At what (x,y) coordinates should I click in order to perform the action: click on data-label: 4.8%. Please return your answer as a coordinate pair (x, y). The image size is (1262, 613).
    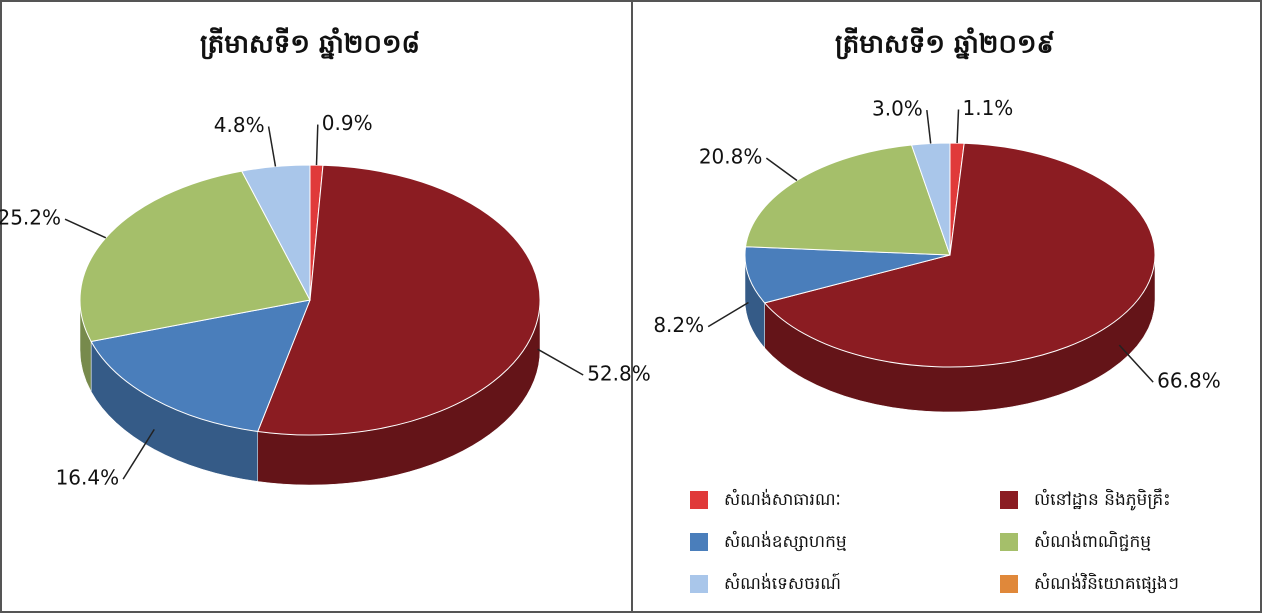
    Looking at the image, I should click on (239, 125).